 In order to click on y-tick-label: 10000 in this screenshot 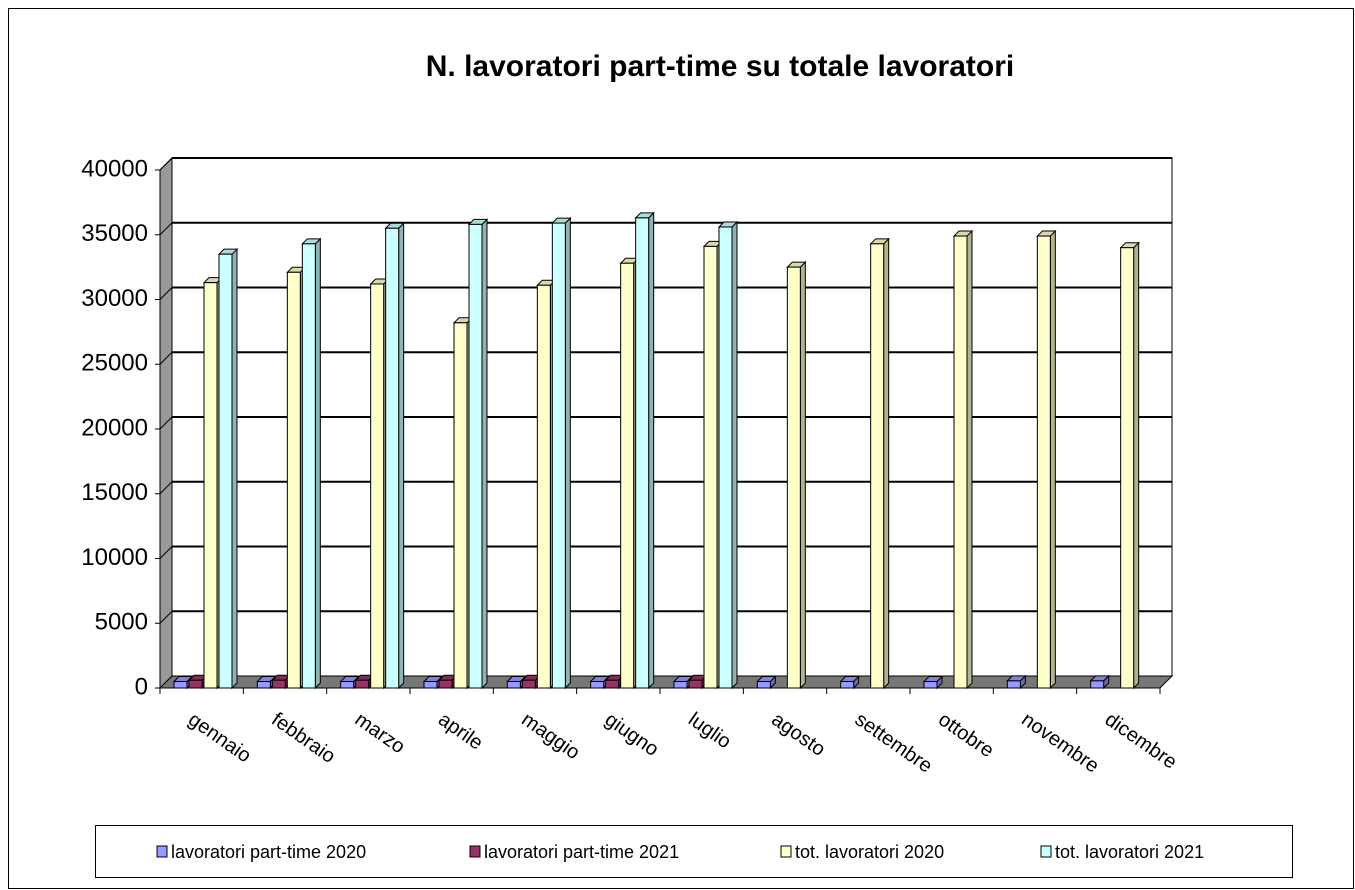, I will do `click(114, 557)`.